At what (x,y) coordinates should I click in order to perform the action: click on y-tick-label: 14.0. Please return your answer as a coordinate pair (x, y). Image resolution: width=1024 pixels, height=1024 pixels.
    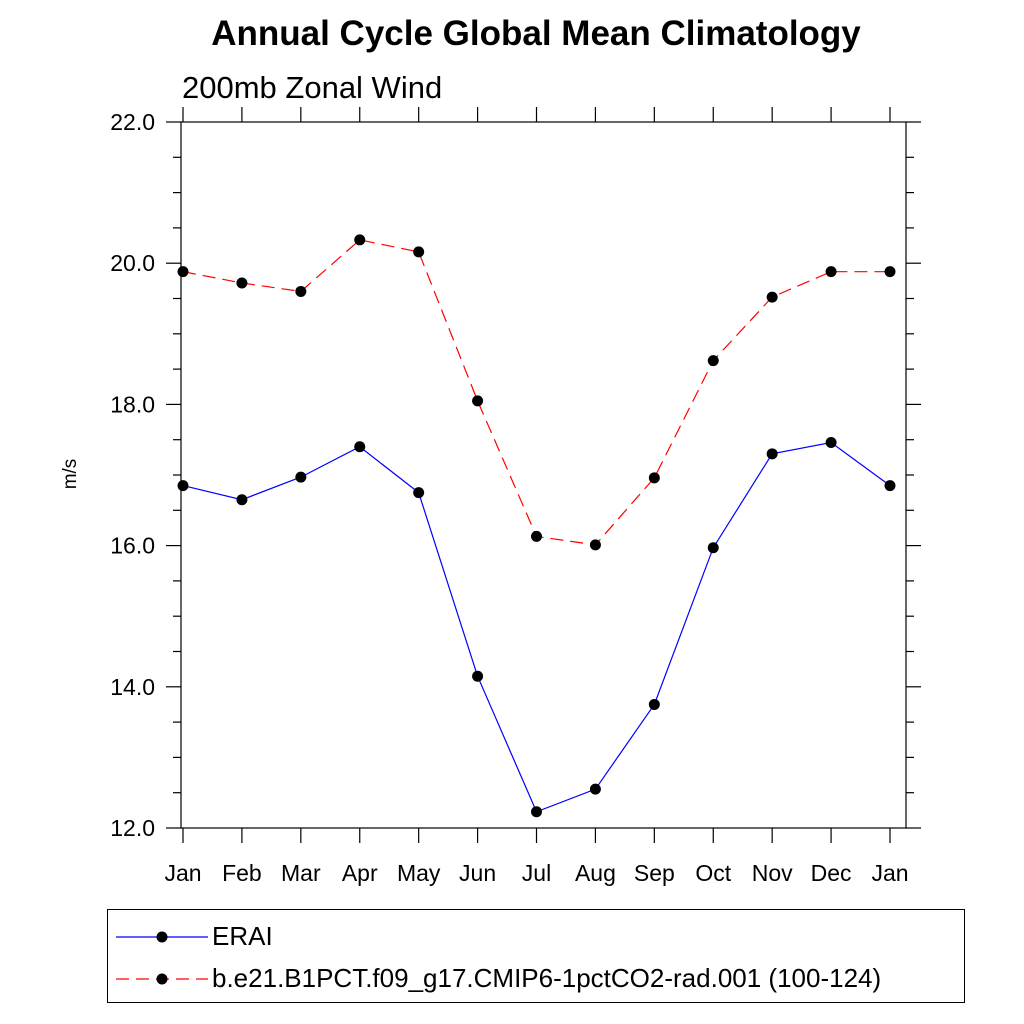
    Looking at the image, I should click on (132, 687).